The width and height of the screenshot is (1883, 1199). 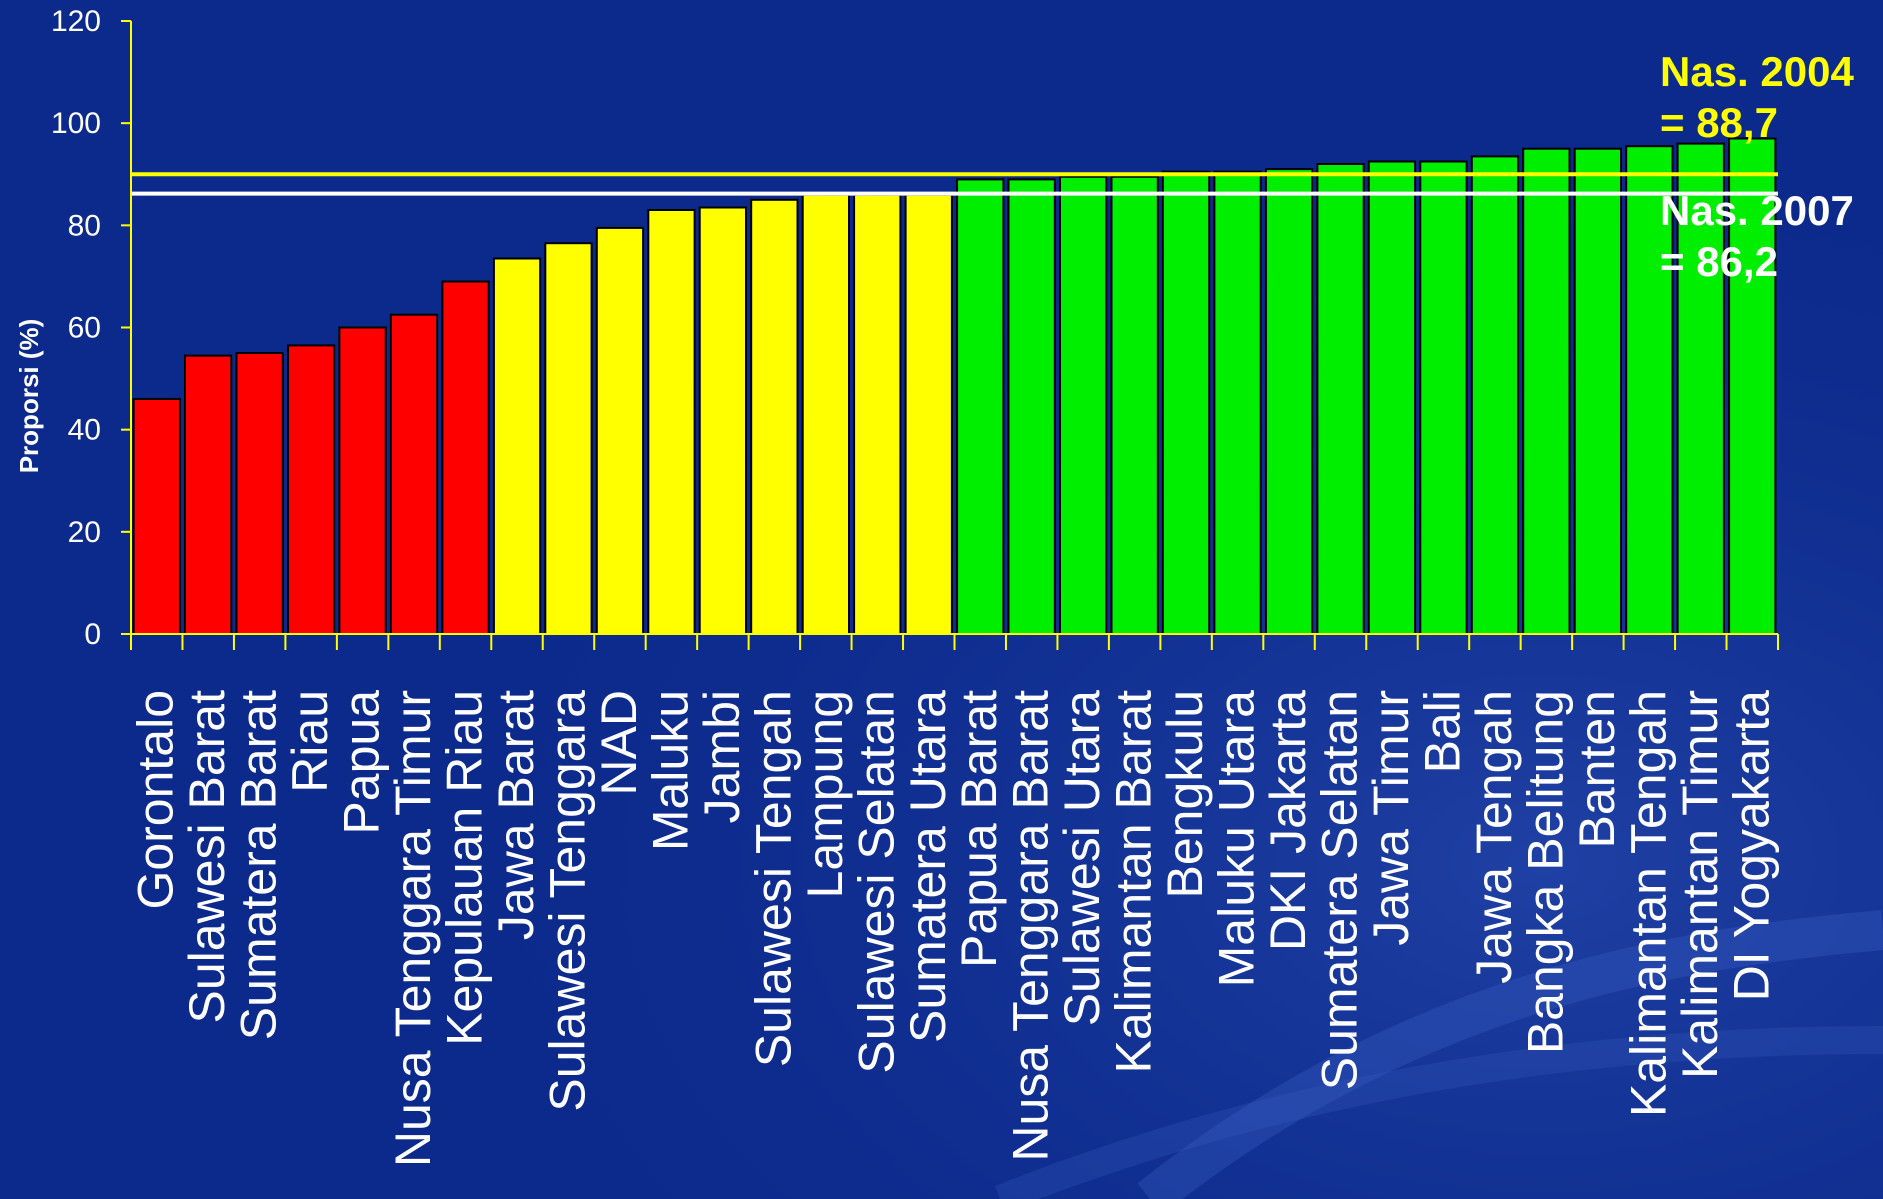 What do you see at coordinates (1031, 406) in the screenshot?
I see `bar-nusa-tenggara-barat` at bounding box center [1031, 406].